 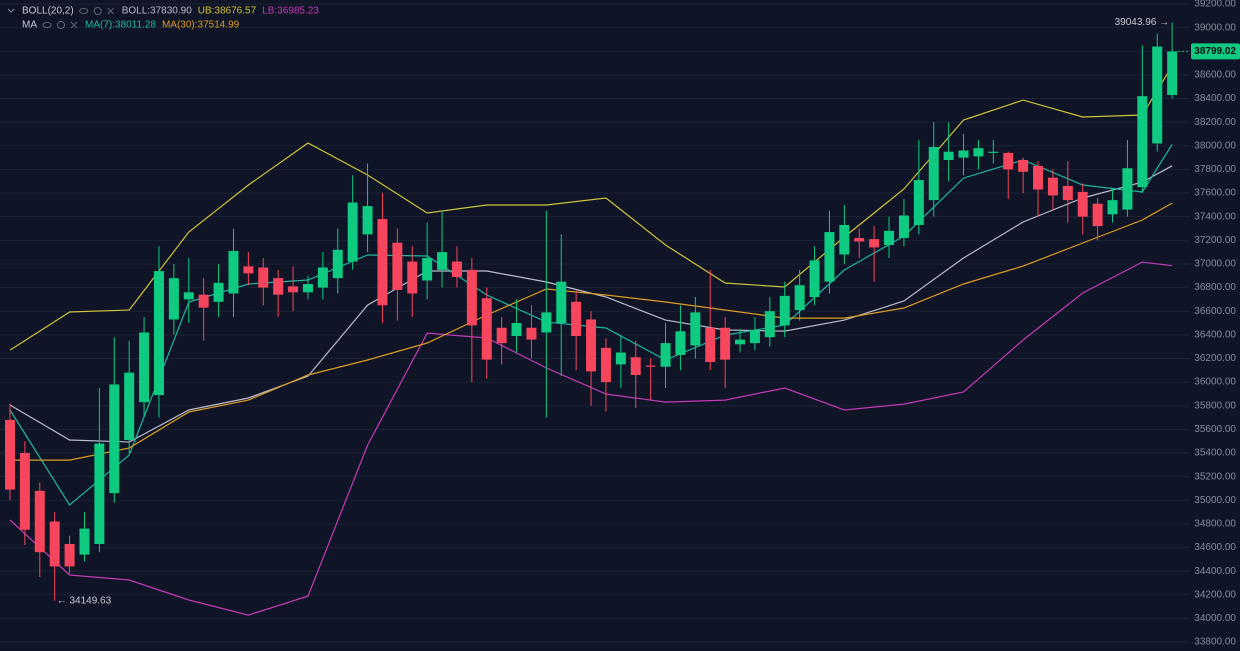 What do you see at coordinates (11, 10) in the screenshot?
I see `collapse-icon` at bounding box center [11, 10].